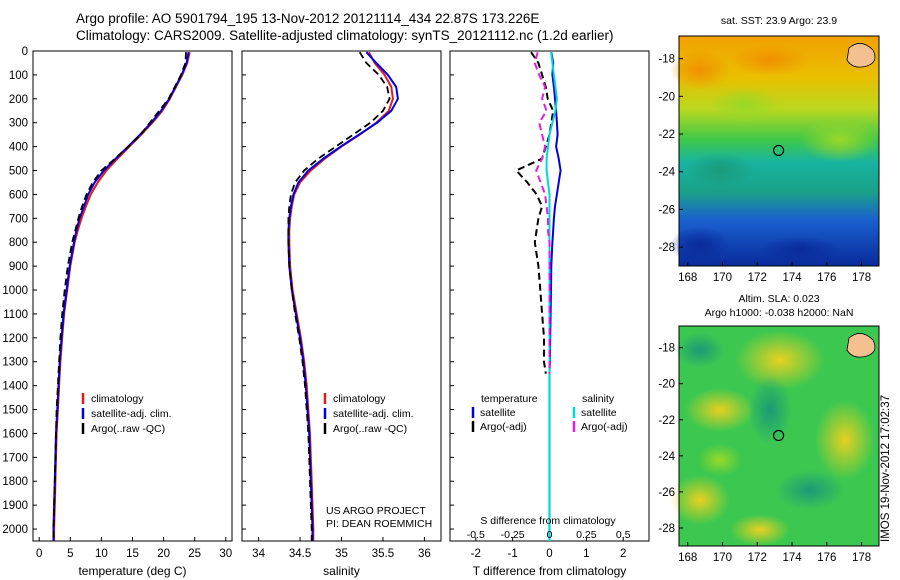  I want to click on temperature-legend-label: Argo(..raw -QC), so click(128, 429).